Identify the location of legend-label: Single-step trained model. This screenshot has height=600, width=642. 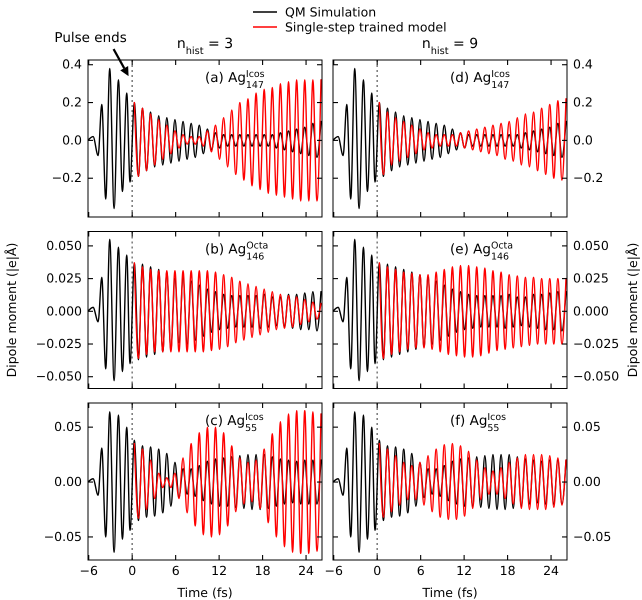
(366, 27).